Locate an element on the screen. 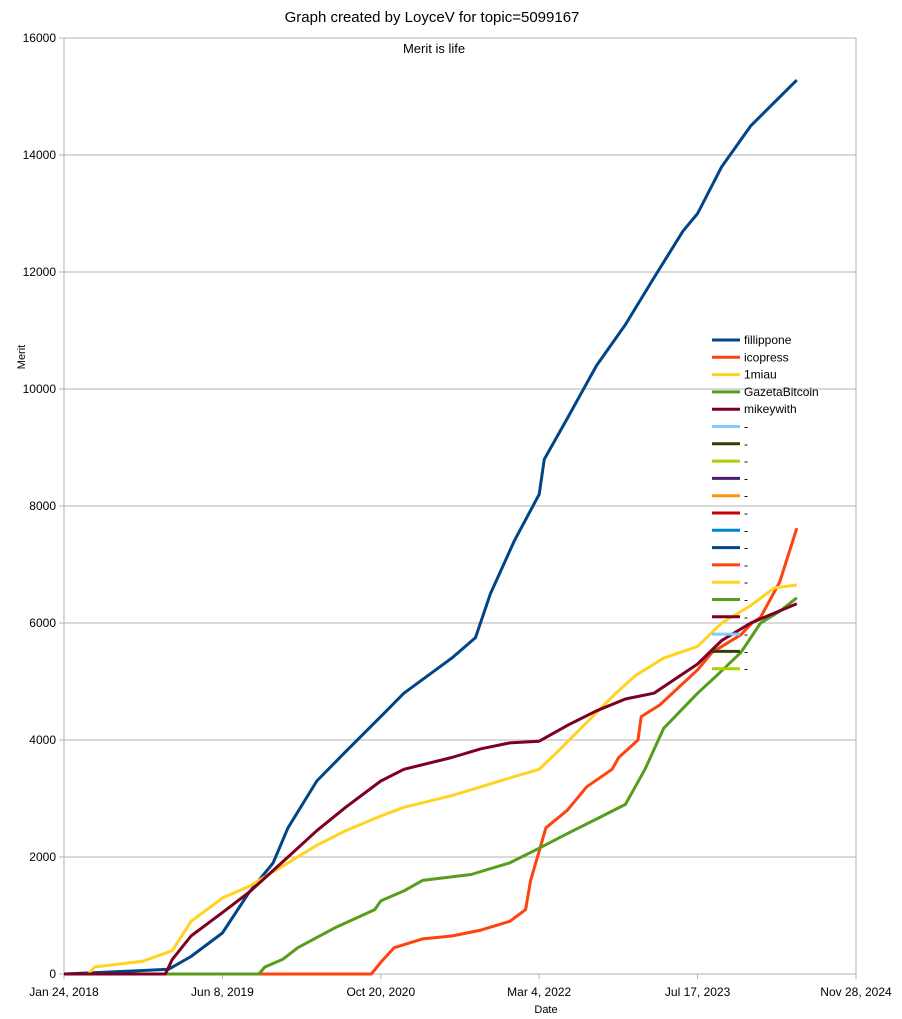  legend-label: mikeywith is located at coordinates (770, 409).